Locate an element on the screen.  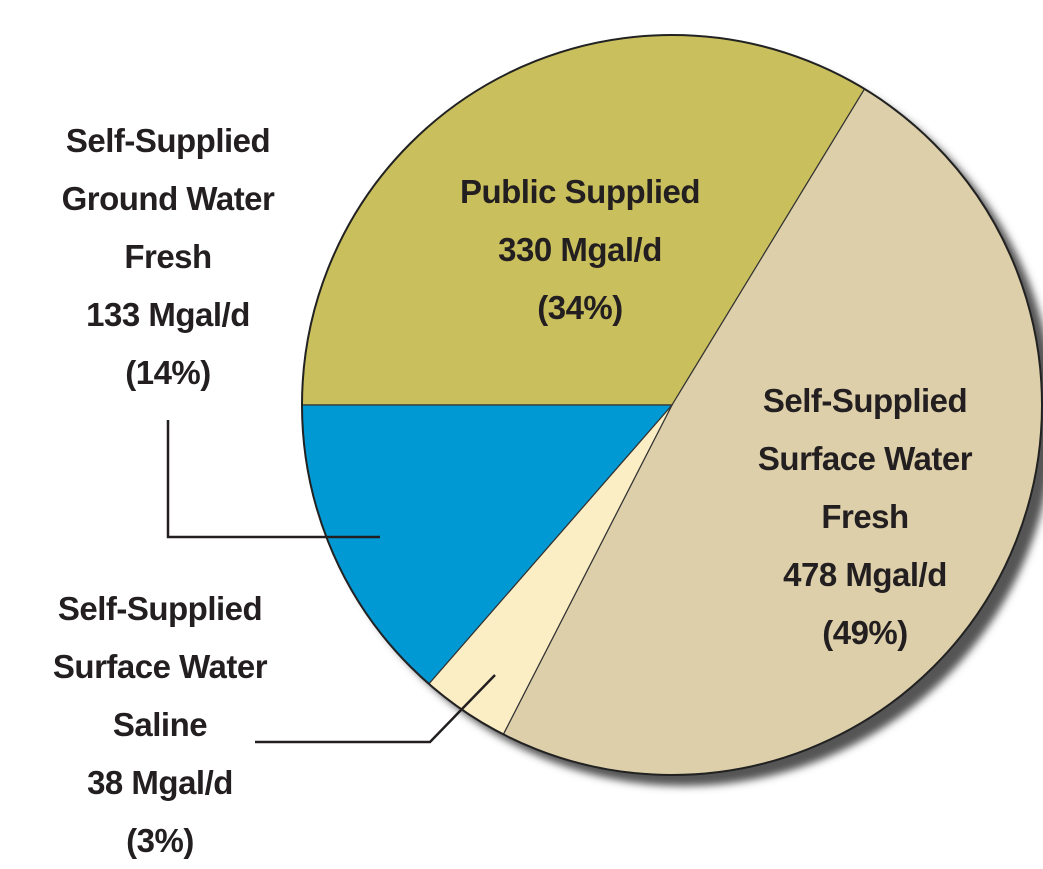
percent-label: (49%) is located at coordinates (865, 632).